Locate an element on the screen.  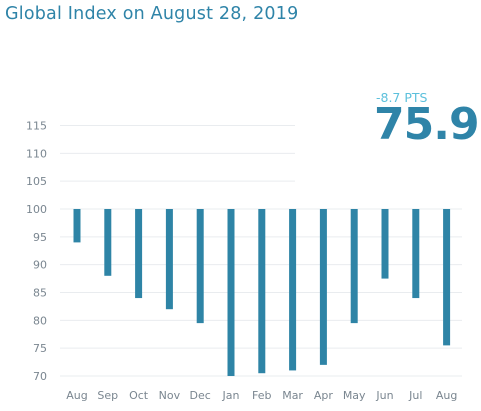
y-tick-label: 115 is located at coordinates (36, 126).